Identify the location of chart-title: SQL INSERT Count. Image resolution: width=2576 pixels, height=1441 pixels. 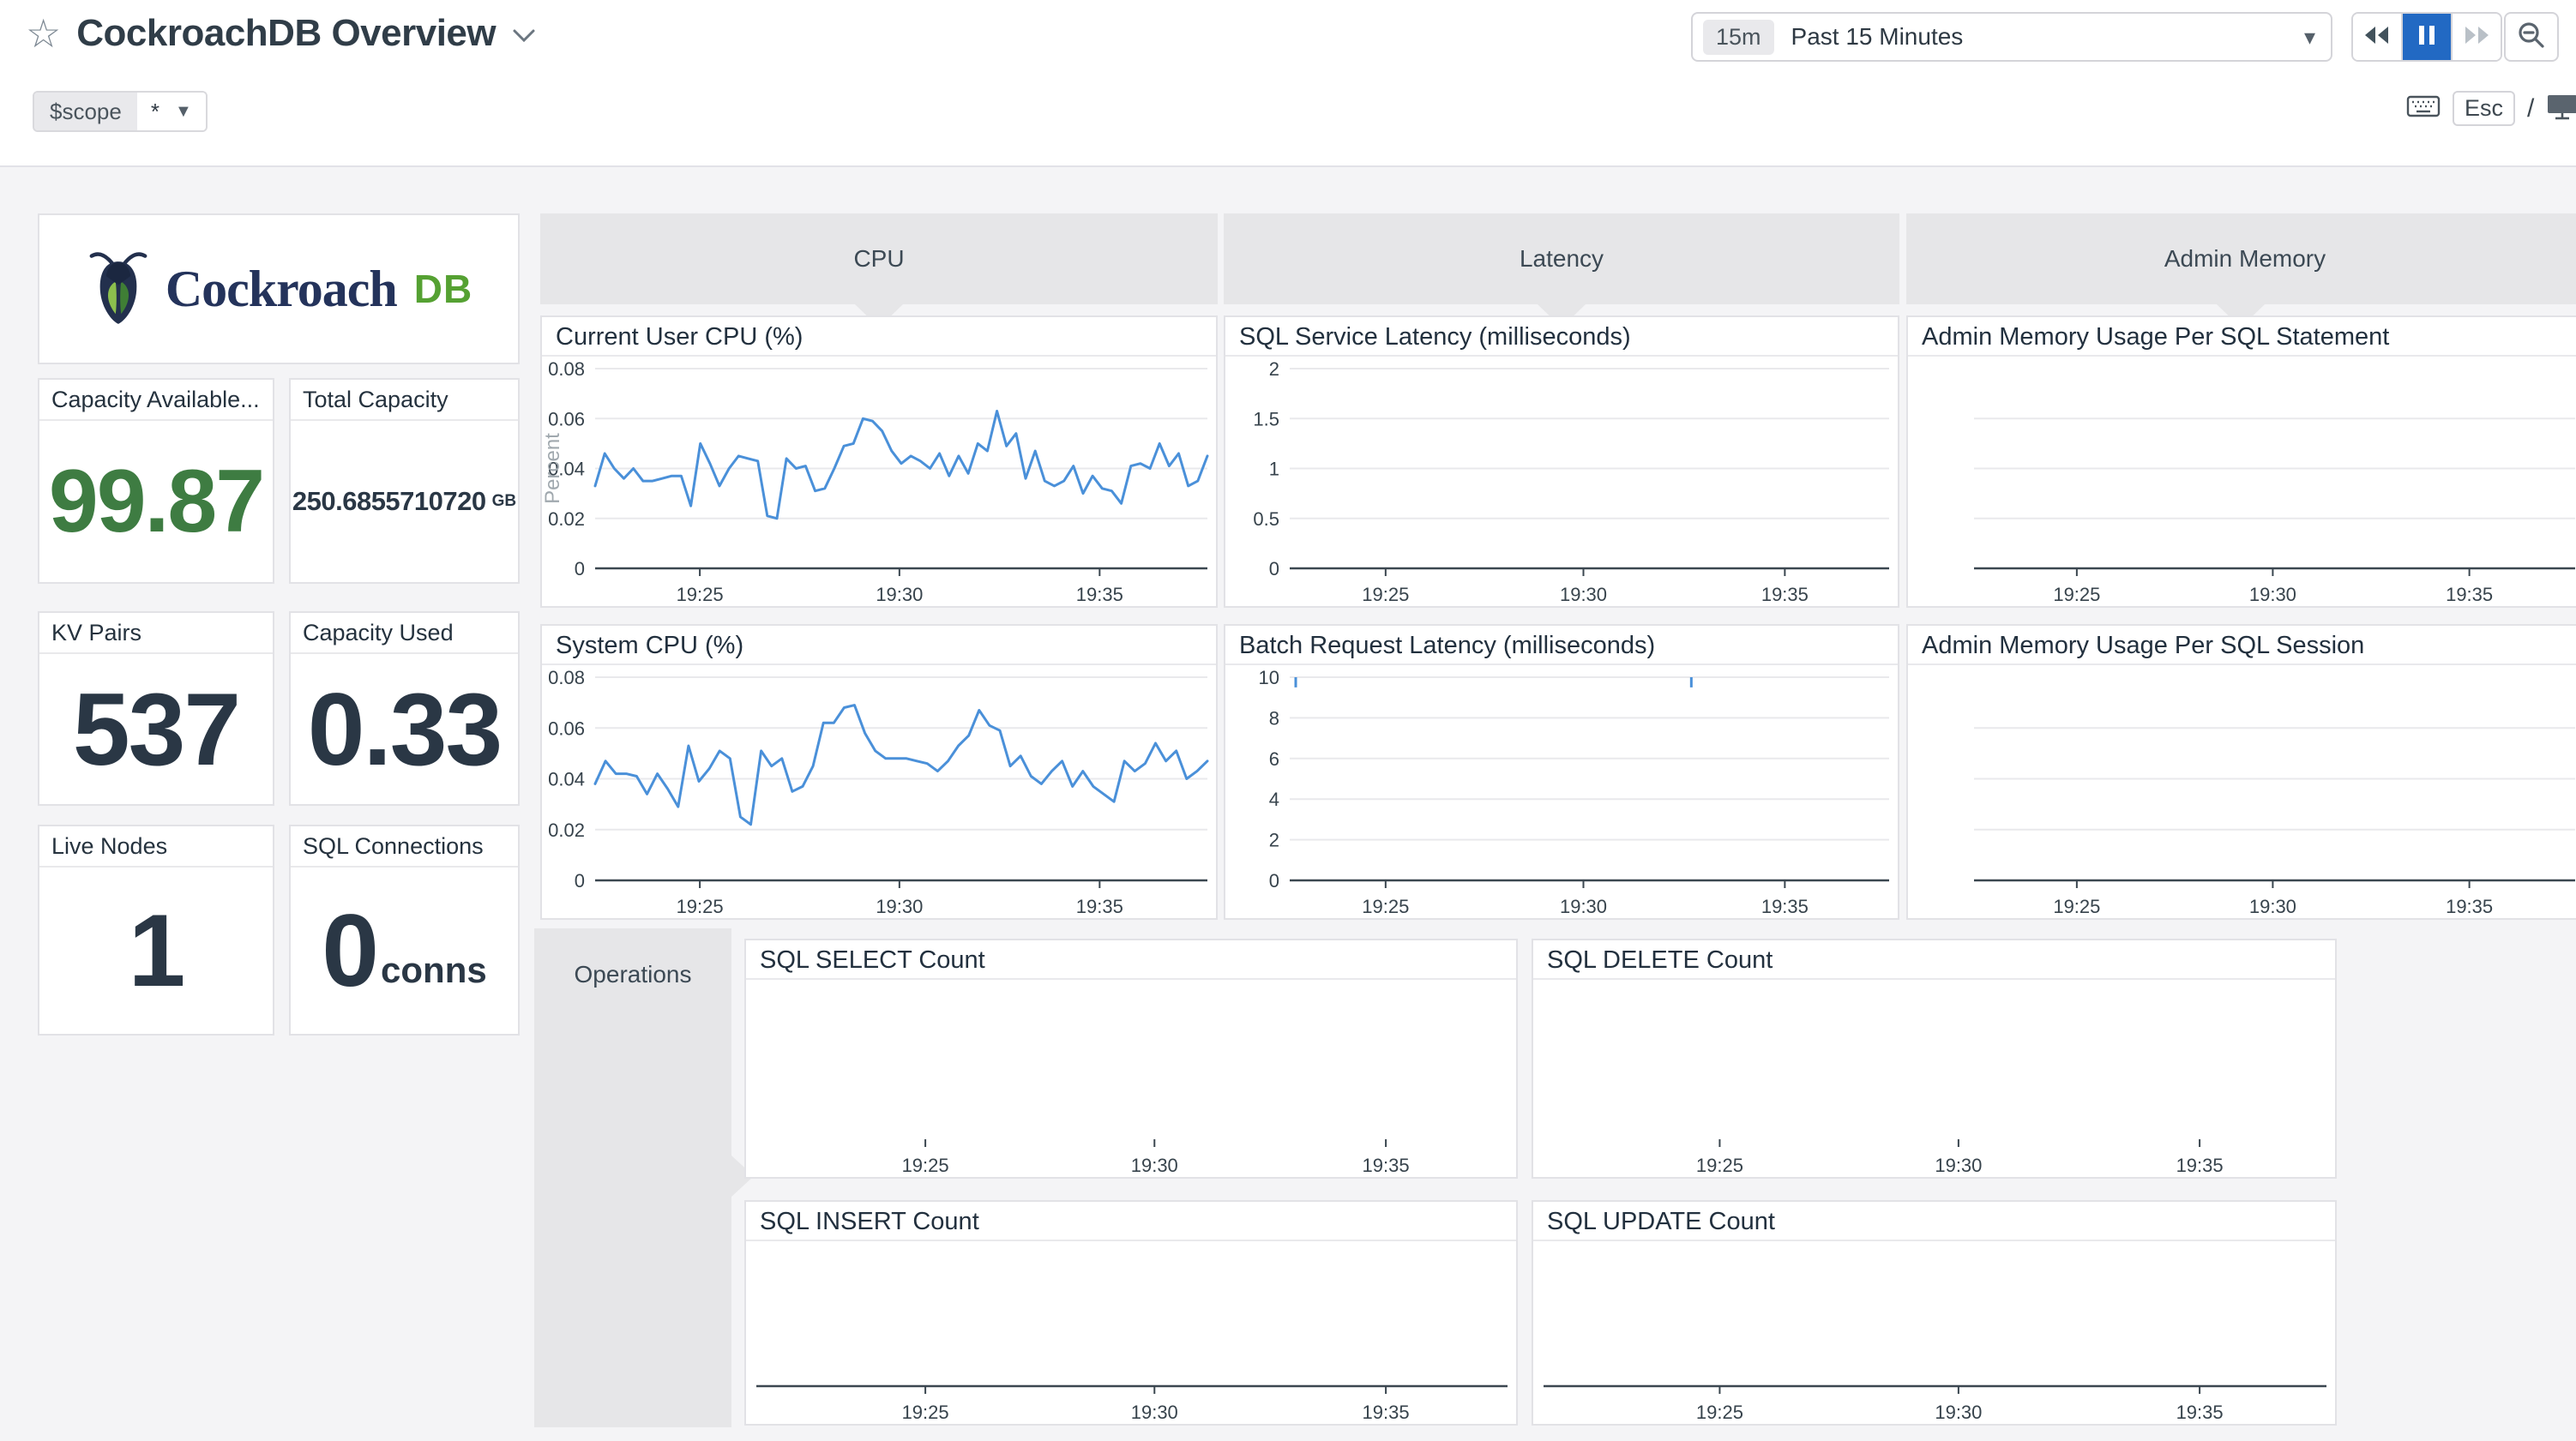
(1131, 1221).